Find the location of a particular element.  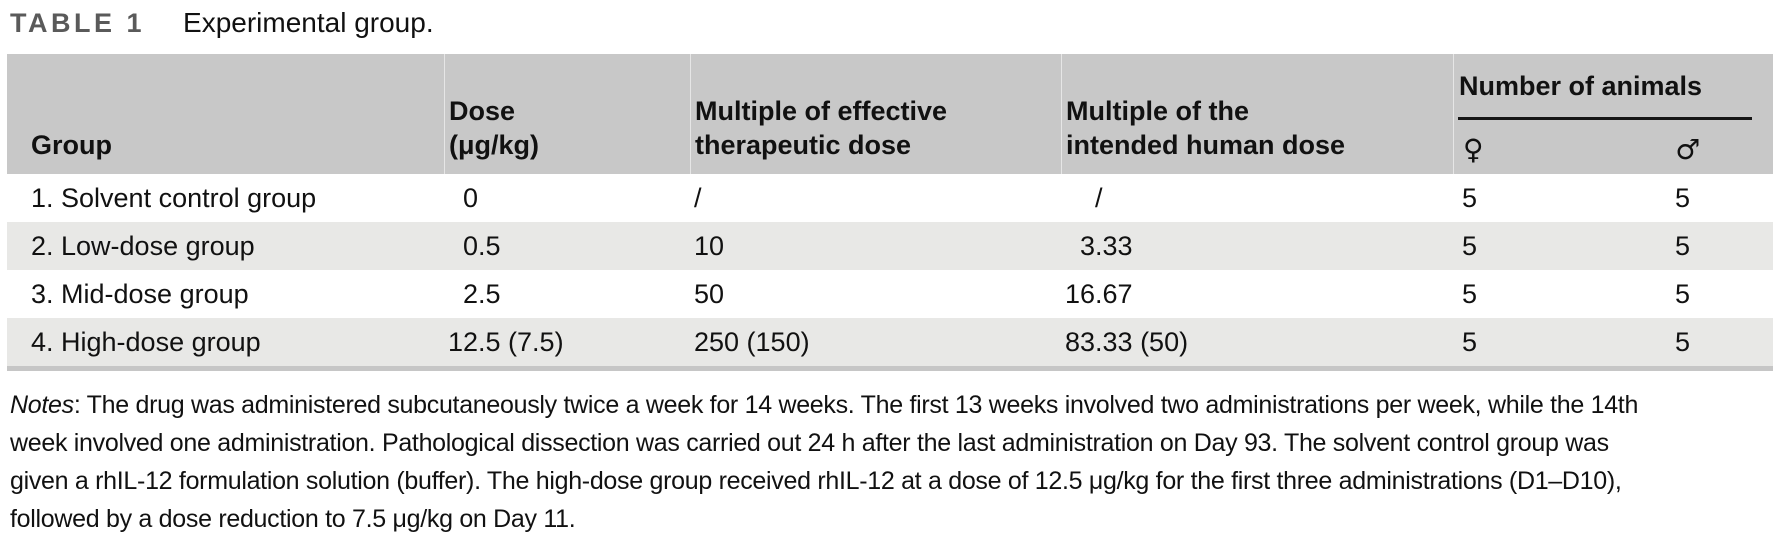

female-symbol: ♀ is located at coordinates (1473, 149).